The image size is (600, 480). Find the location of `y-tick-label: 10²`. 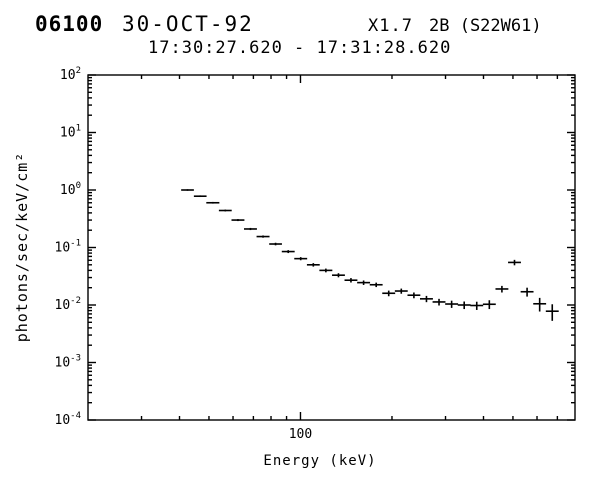

y-tick-label: 10² is located at coordinates (70, 74).